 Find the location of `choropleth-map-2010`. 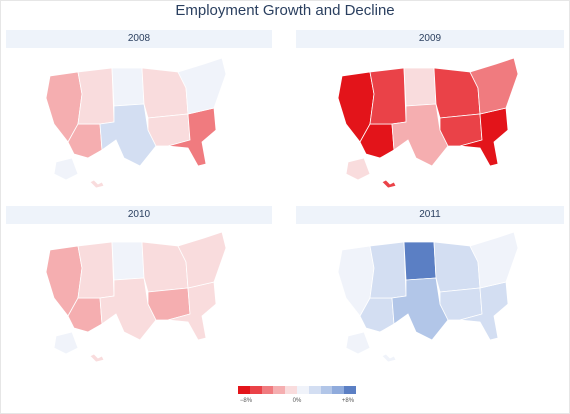

choropleth-map-2010 is located at coordinates (138, 299).